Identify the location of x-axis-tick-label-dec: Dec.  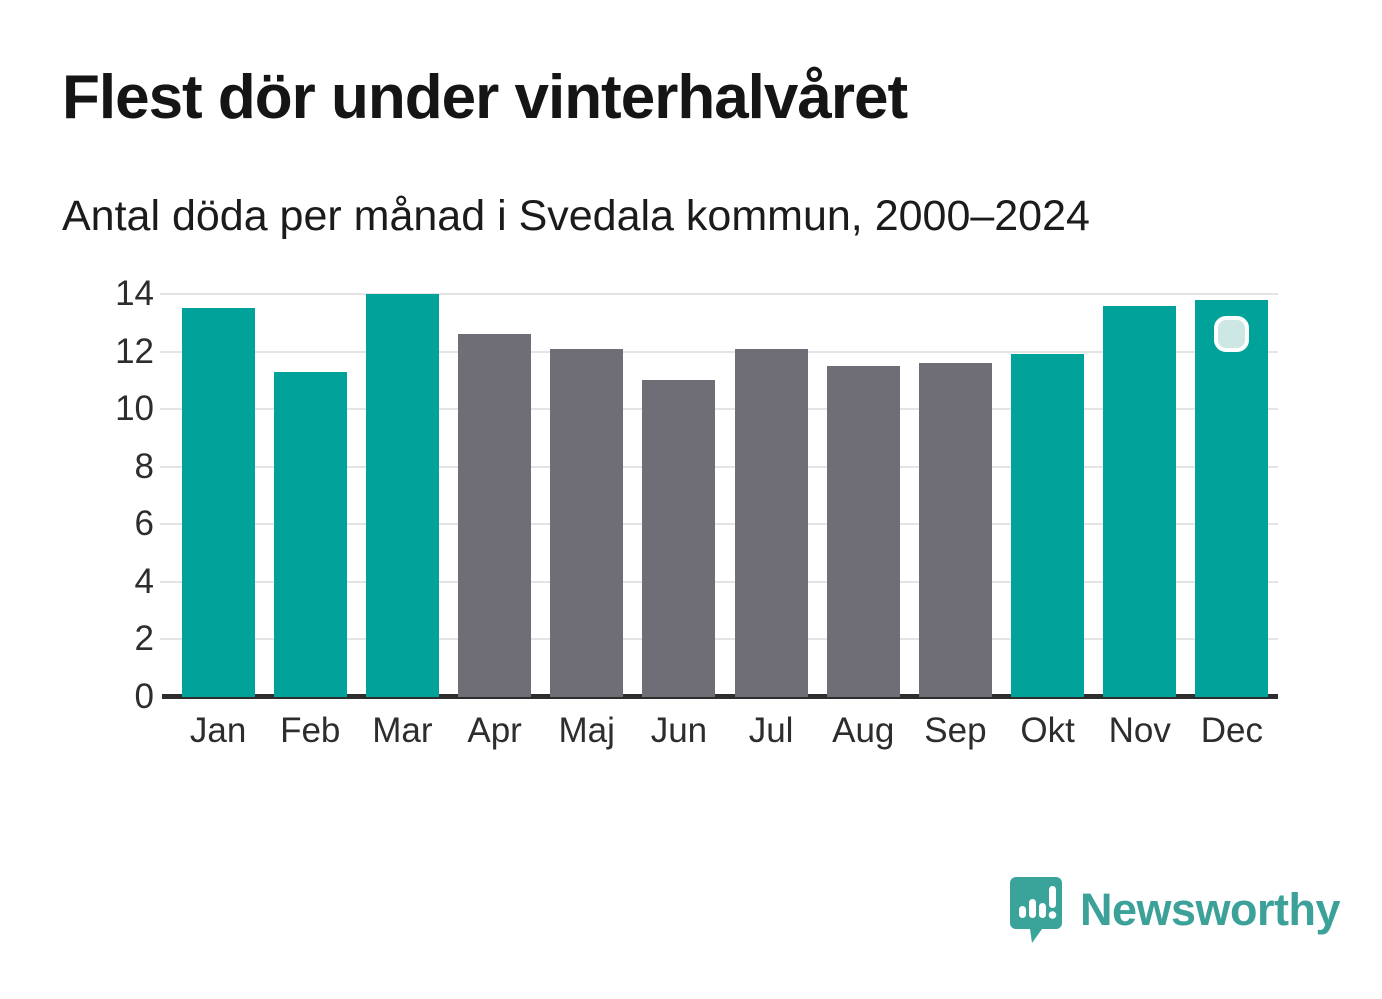
(1232, 730).